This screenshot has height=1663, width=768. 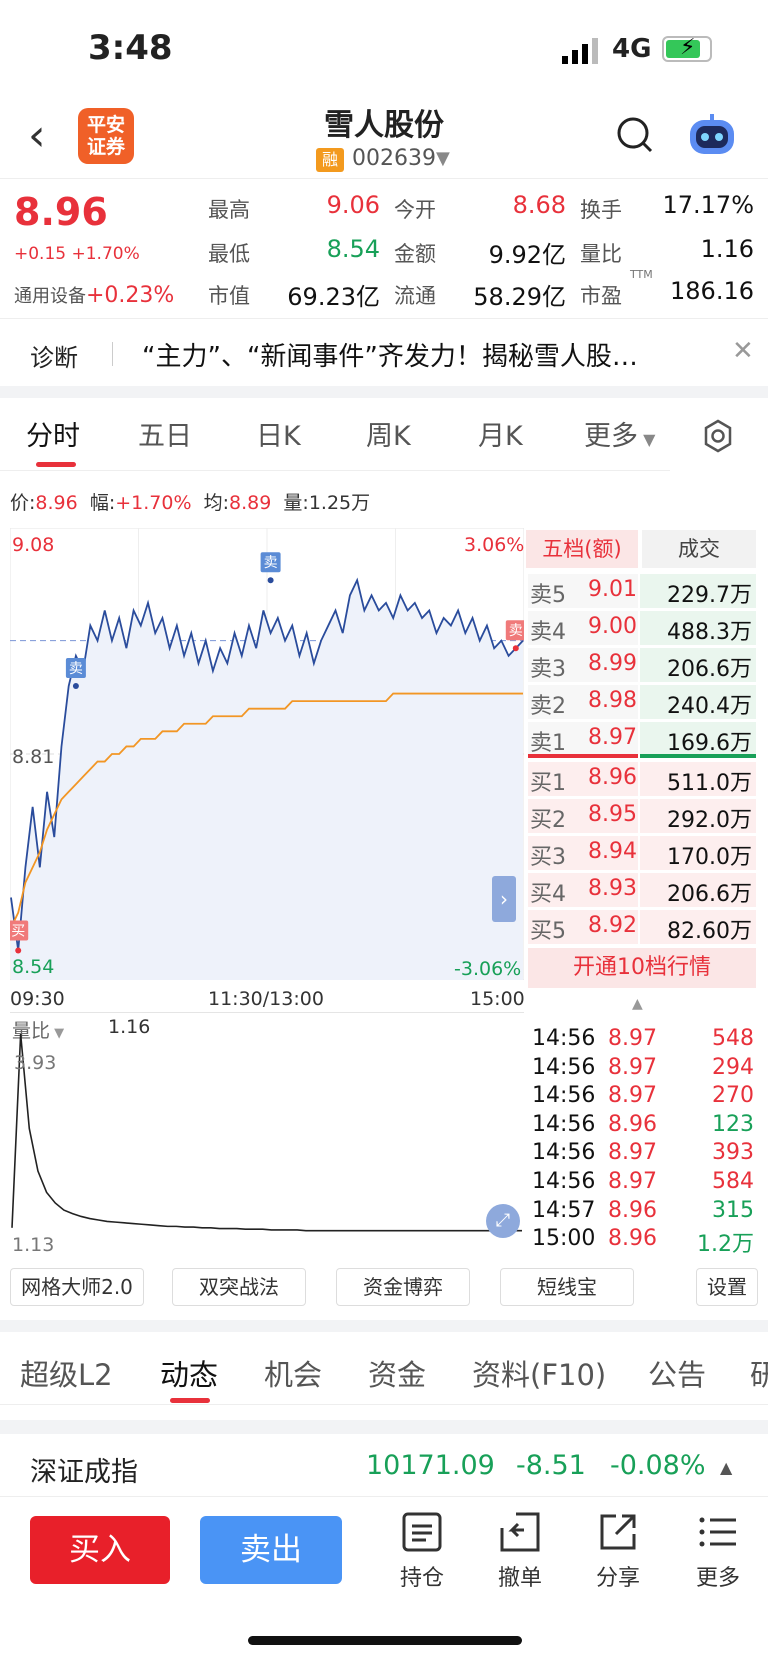 I want to click on tab-capital: 资金, so click(x=397, y=1375).